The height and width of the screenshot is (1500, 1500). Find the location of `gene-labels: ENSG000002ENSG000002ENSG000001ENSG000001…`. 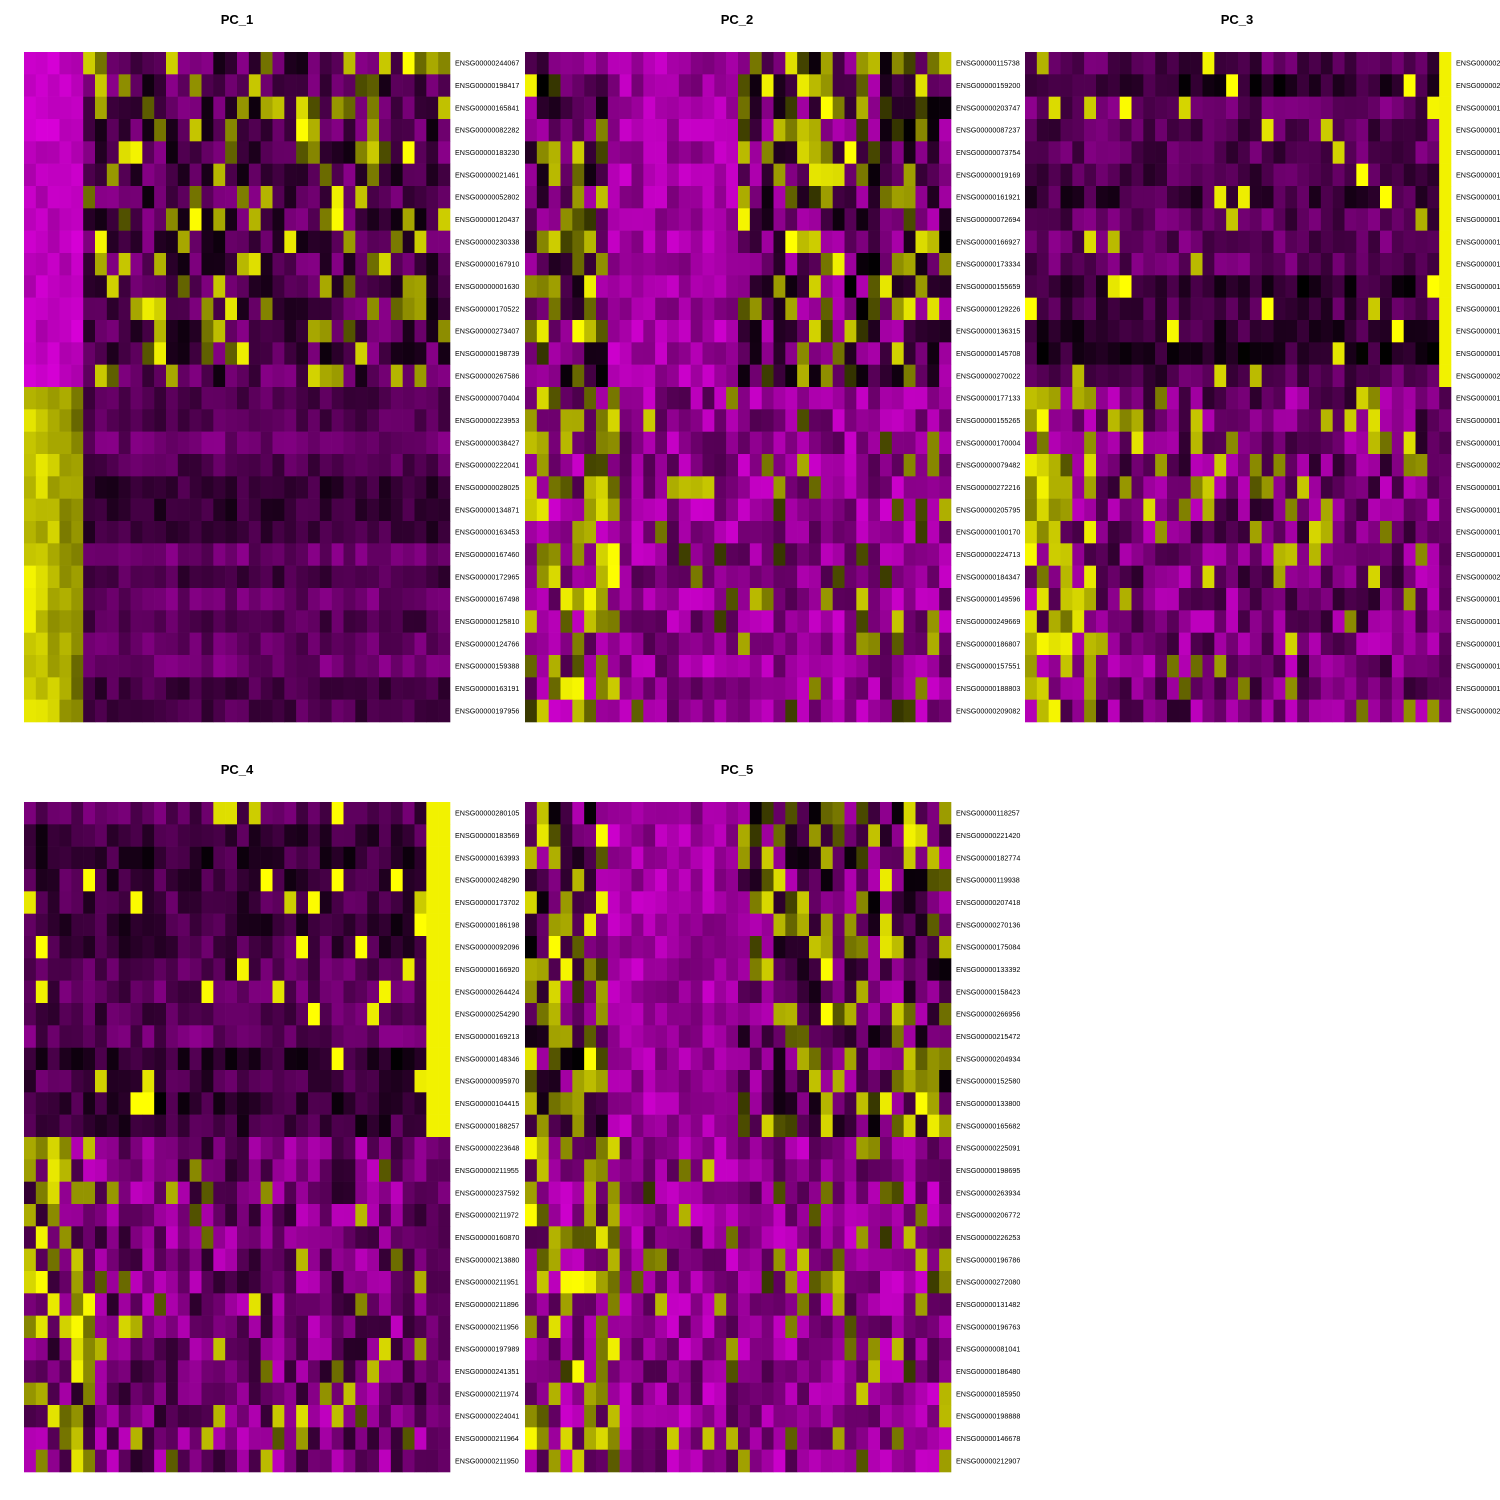

gene-labels: ENSG000002ENSG000002ENSG000001ENSG000001… is located at coordinates (1478, 387).